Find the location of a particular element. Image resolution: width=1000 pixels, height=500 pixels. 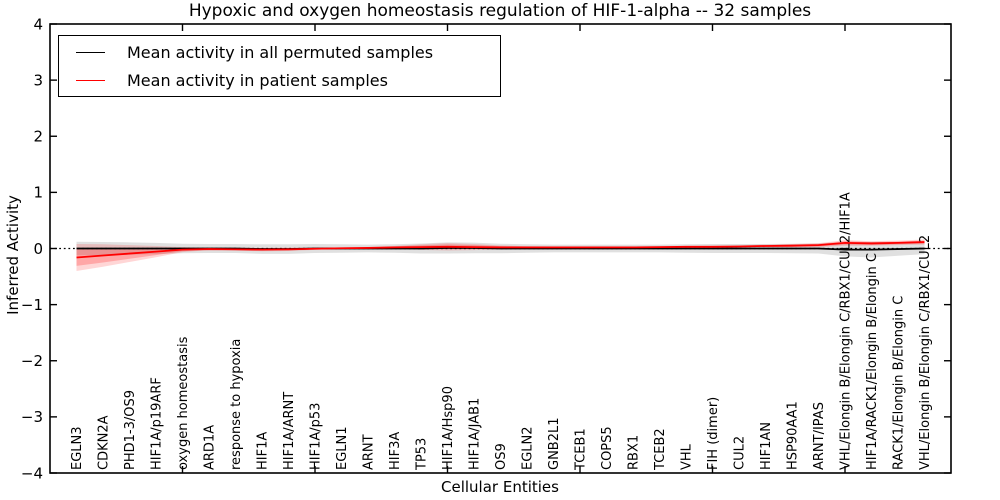

x-category-label: TP53 is located at coordinates (422, 454).